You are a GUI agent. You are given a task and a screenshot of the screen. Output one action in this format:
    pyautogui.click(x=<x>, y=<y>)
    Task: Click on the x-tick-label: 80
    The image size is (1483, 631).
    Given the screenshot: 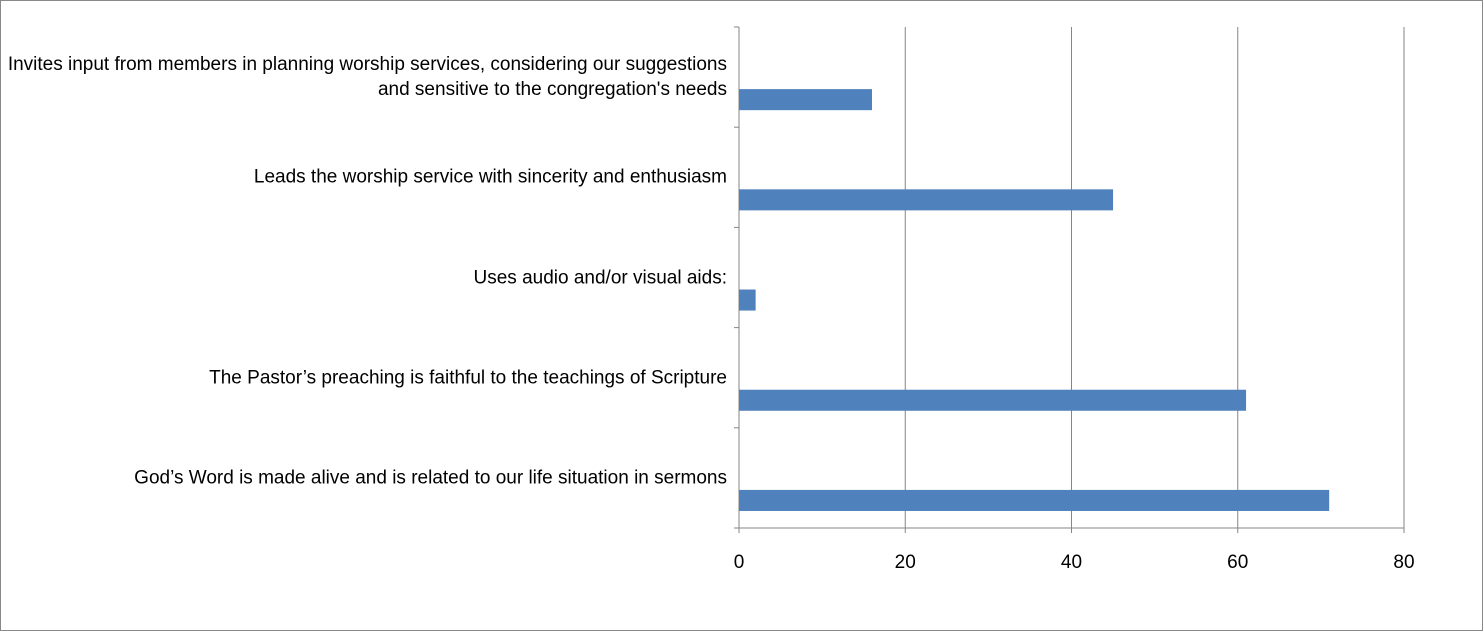 What is the action you would take?
    pyautogui.click(x=1403, y=562)
    